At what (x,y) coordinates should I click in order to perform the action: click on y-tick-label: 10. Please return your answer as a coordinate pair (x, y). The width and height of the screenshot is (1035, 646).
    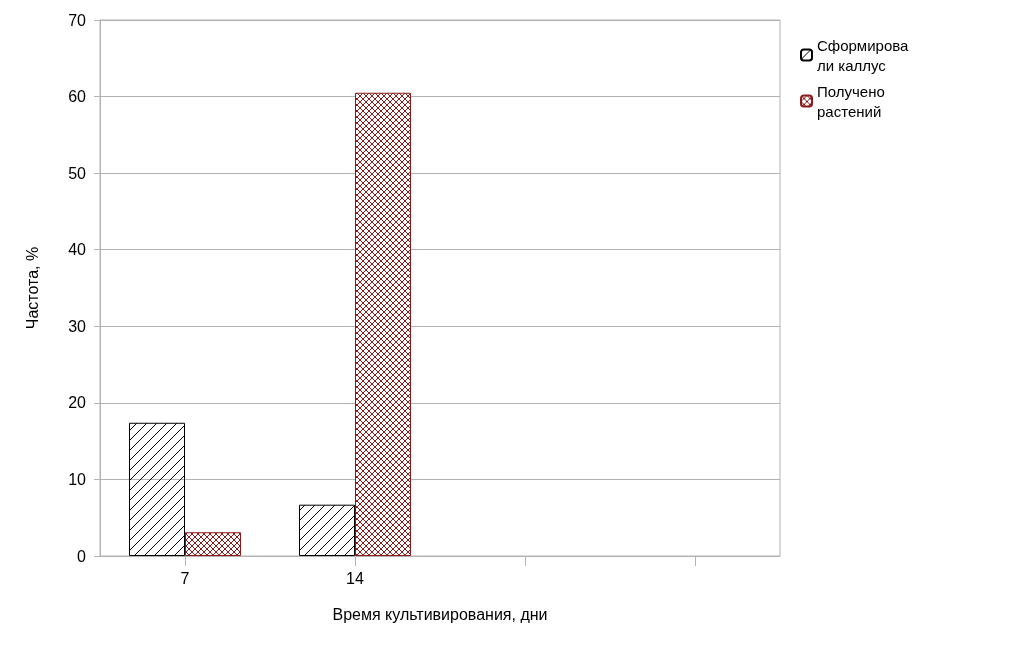
    Looking at the image, I should click on (77, 479).